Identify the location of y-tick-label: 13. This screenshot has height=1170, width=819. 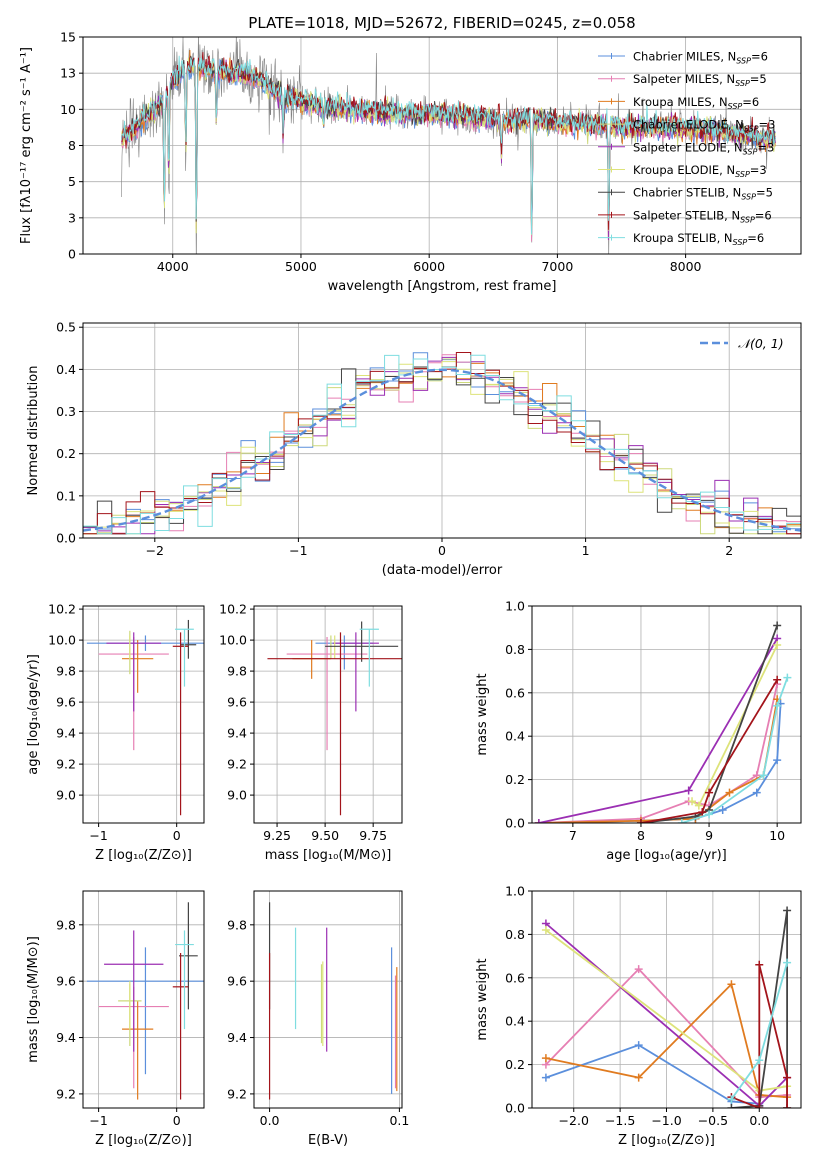
(68, 73).